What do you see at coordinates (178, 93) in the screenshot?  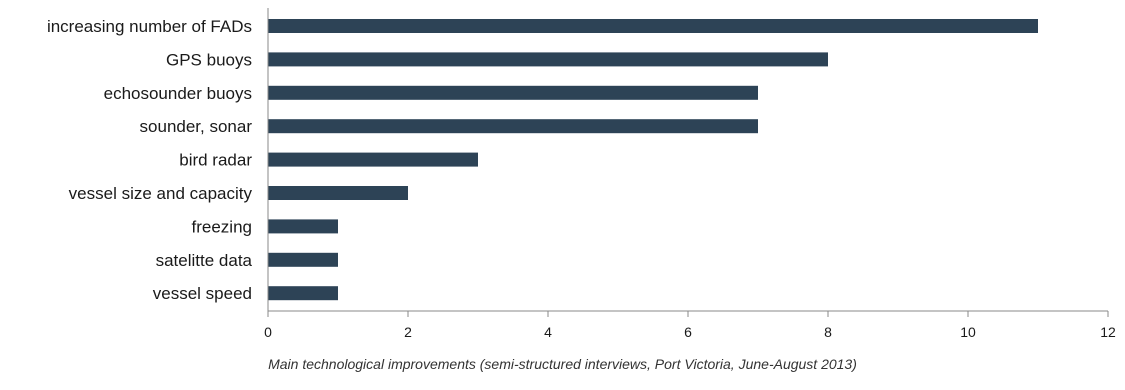 I see `category-label-2: echosounder buoys` at bounding box center [178, 93].